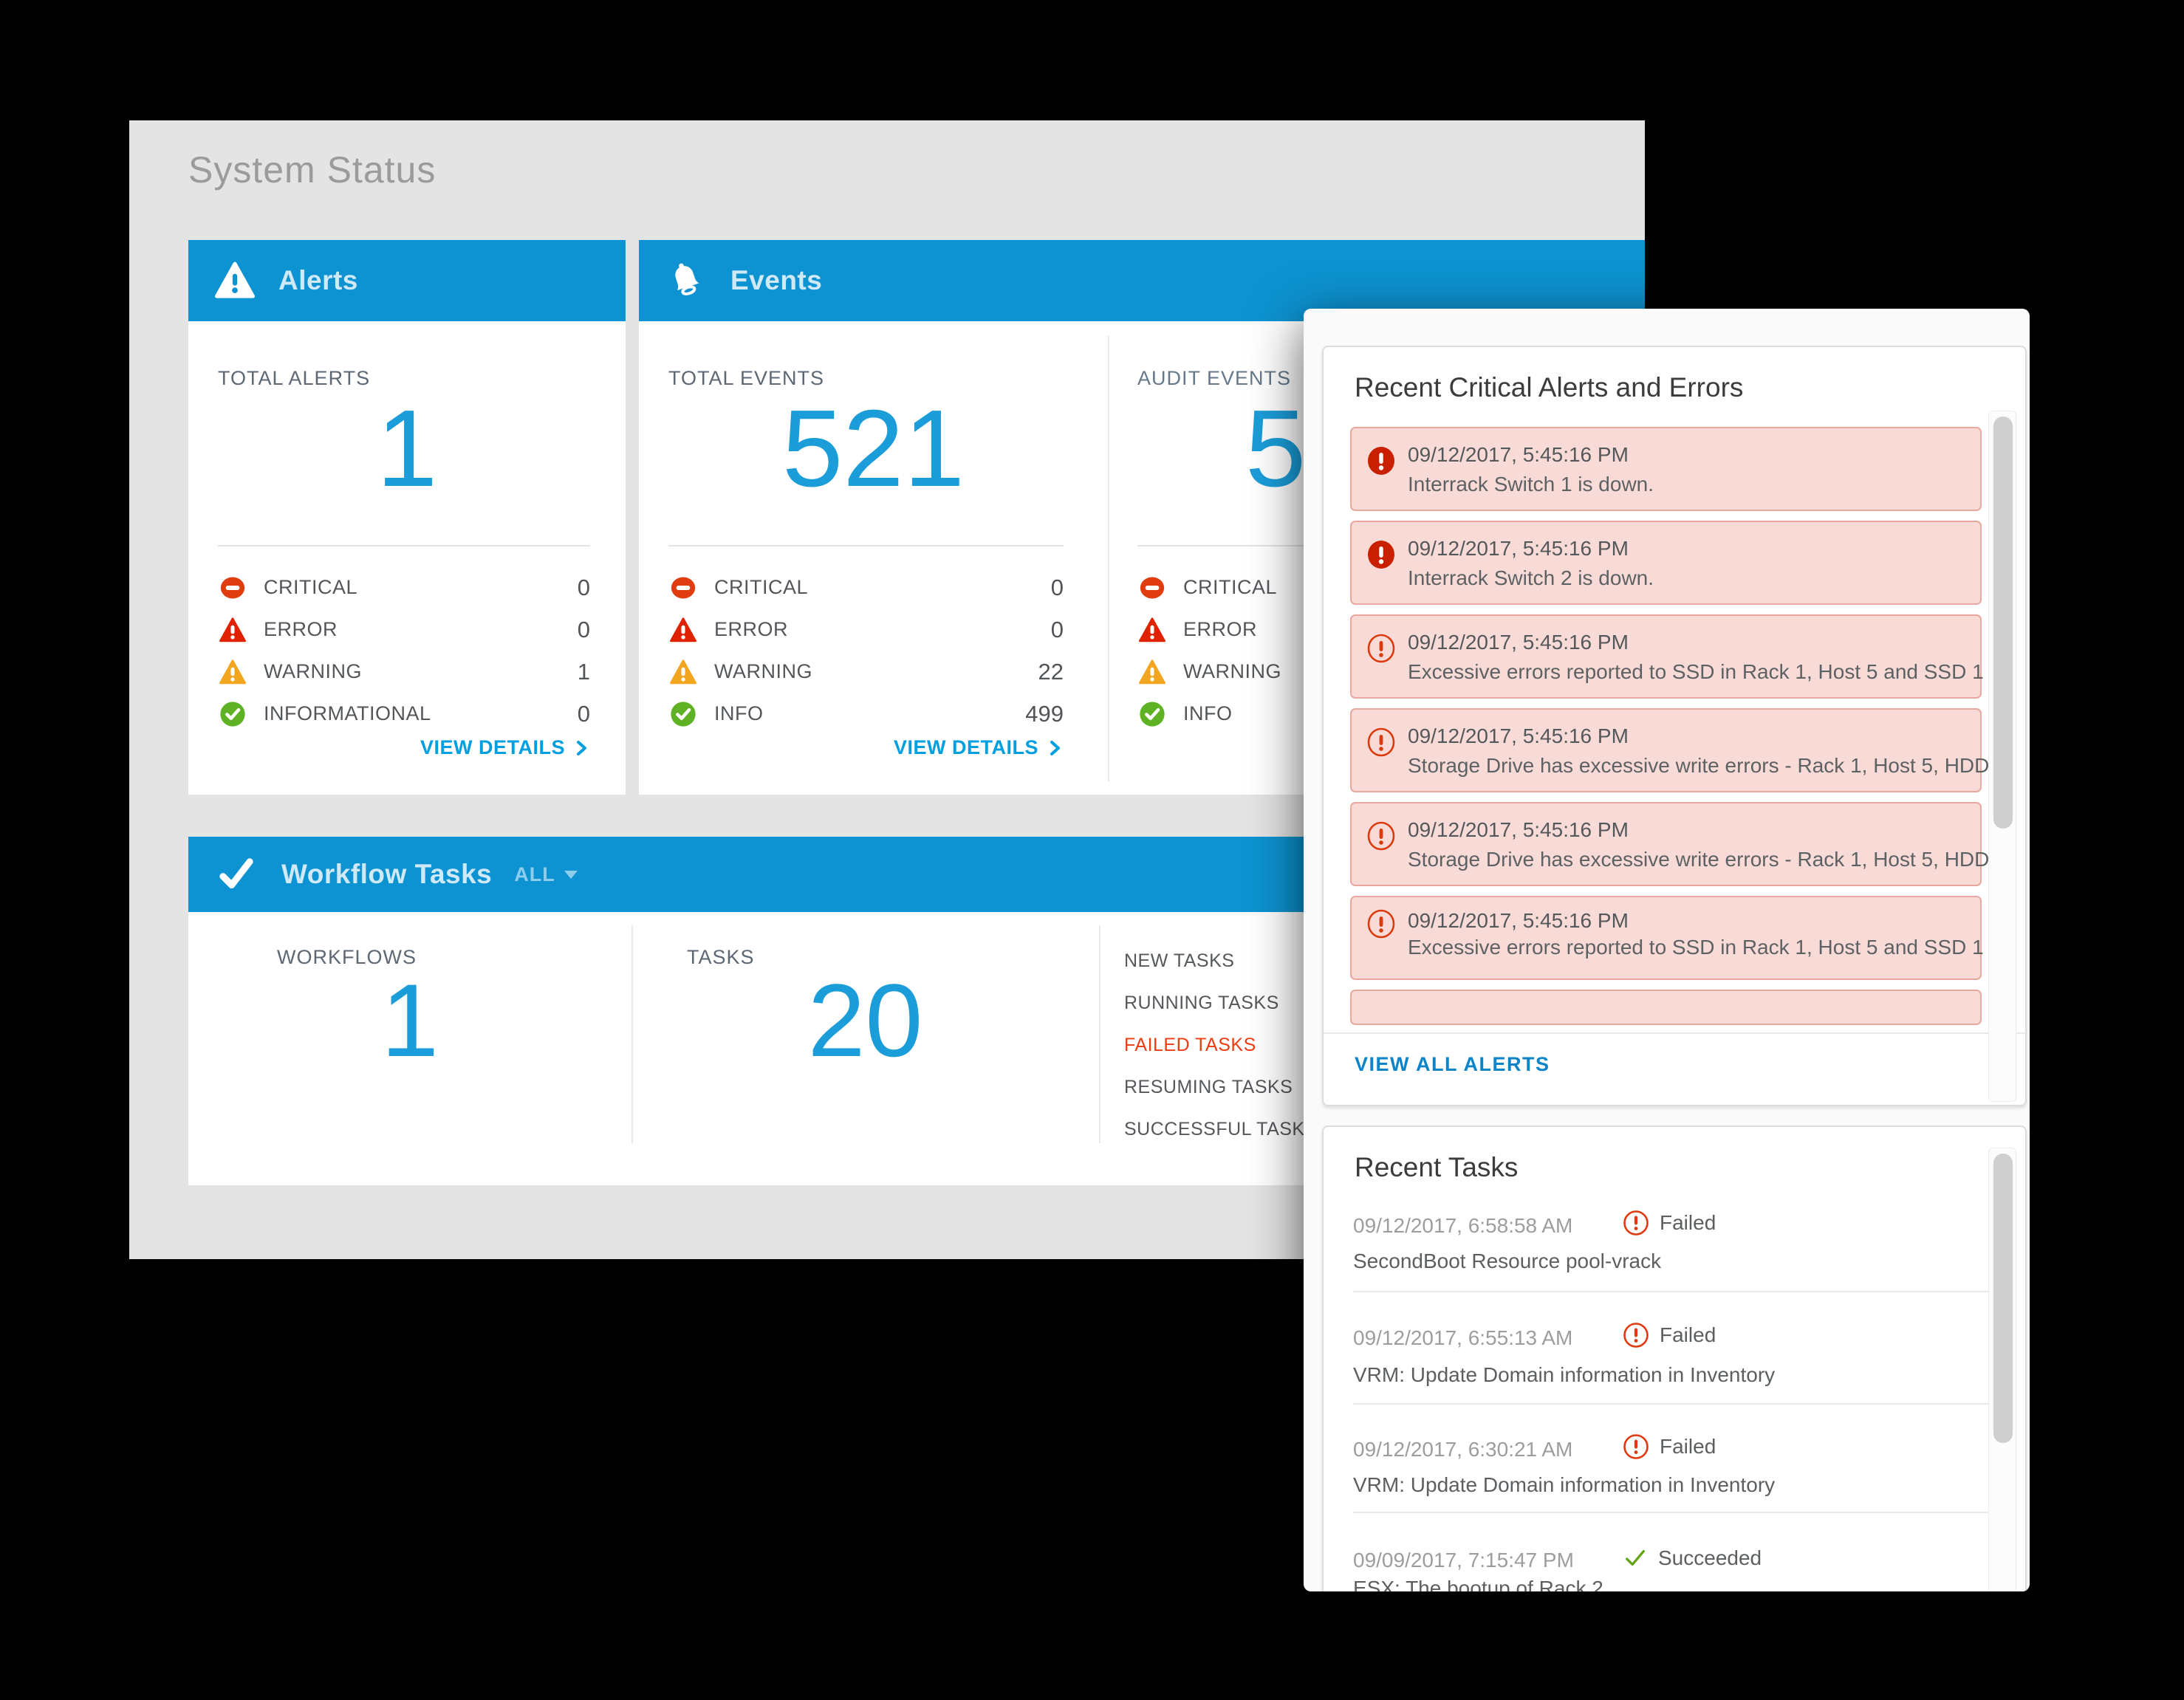 Image resolution: width=2184 pixels, height=1700 pixels. Describe the element at coordinates (1452, 1064) in the screenshot. I see `view-all-alerts-link: VIEW ALL ALERTS` at that location.